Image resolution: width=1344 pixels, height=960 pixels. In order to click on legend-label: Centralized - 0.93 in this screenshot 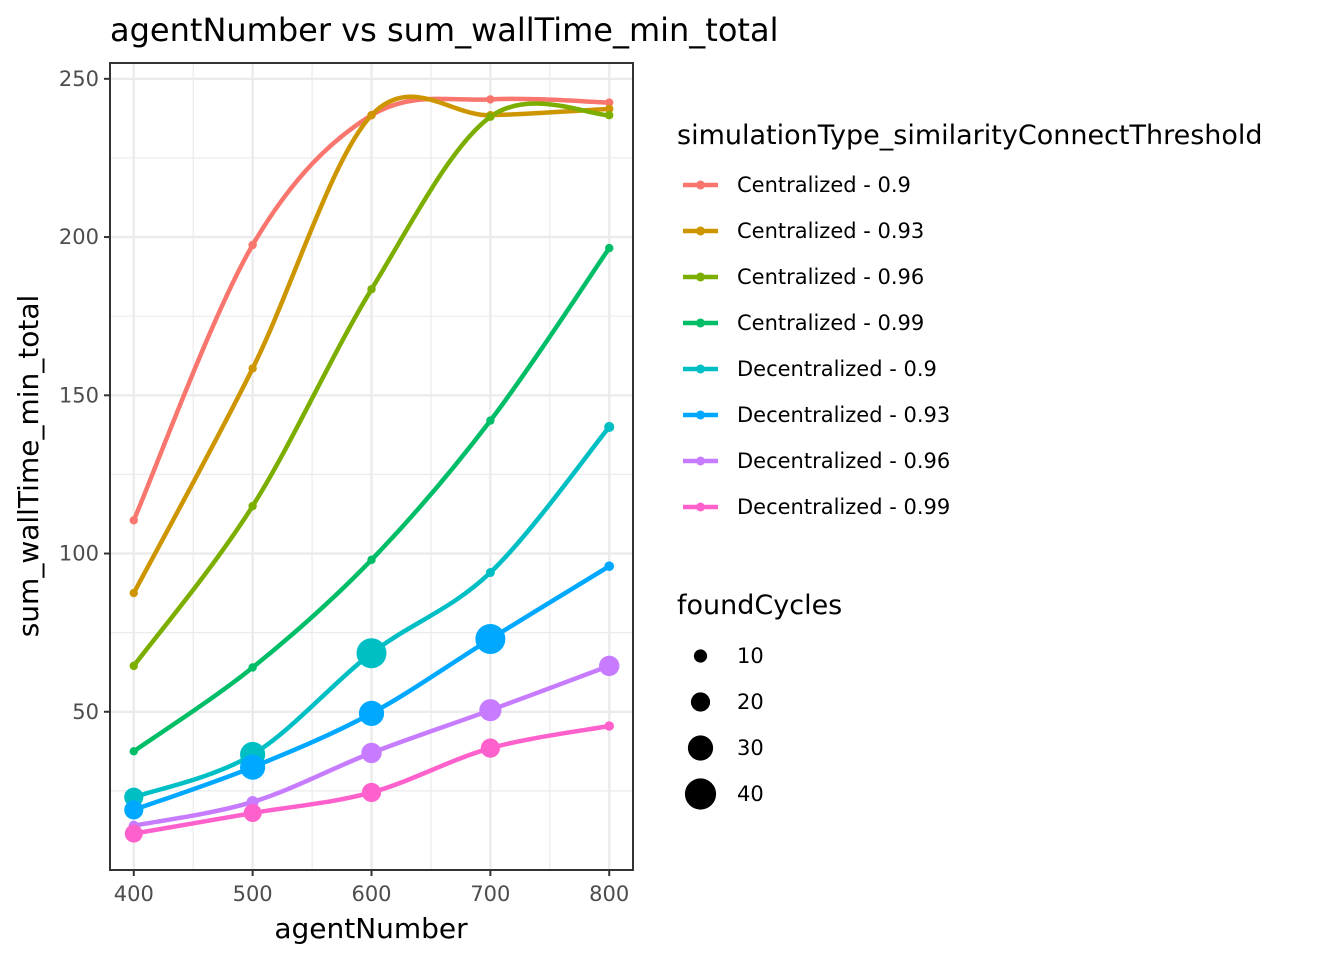, I will do `click(830, 231)`.